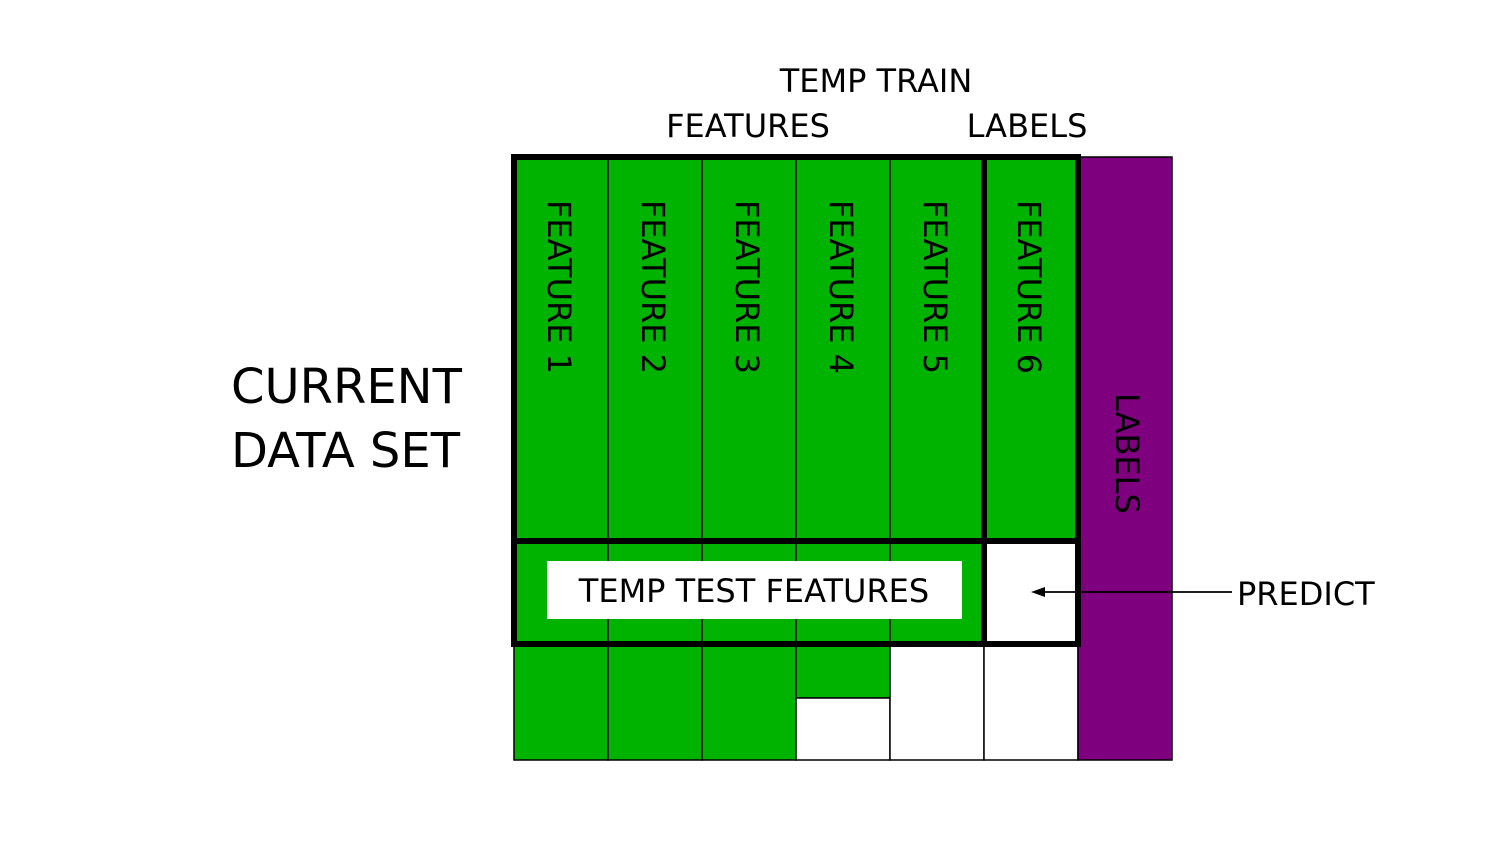  Describe the element at coordinates (1031, 650) in the screenshot. I see `feature-column-6-missing` at that location.